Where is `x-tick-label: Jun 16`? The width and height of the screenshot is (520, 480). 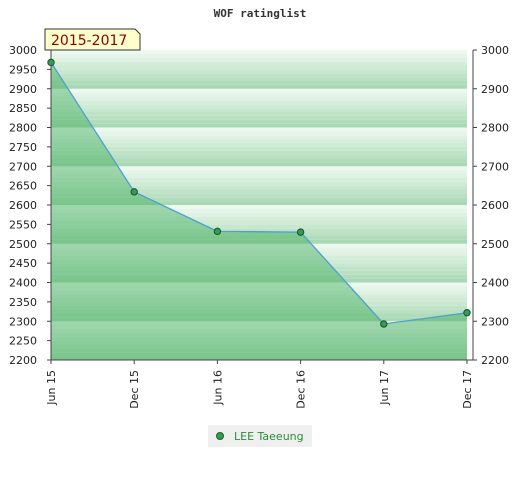 x-tick-label: Jun 16 is located at coordinates (217, 388).